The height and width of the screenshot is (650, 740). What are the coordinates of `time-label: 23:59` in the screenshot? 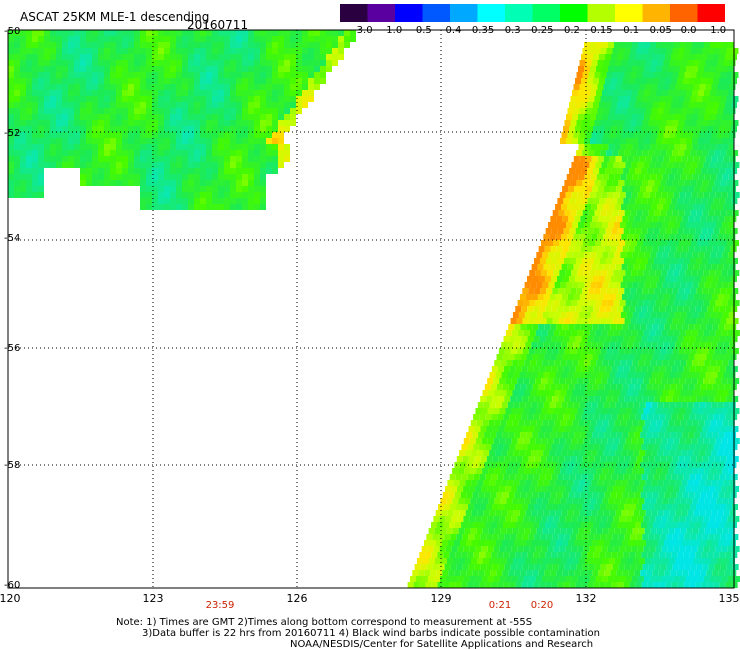 It's located at (220, 605).